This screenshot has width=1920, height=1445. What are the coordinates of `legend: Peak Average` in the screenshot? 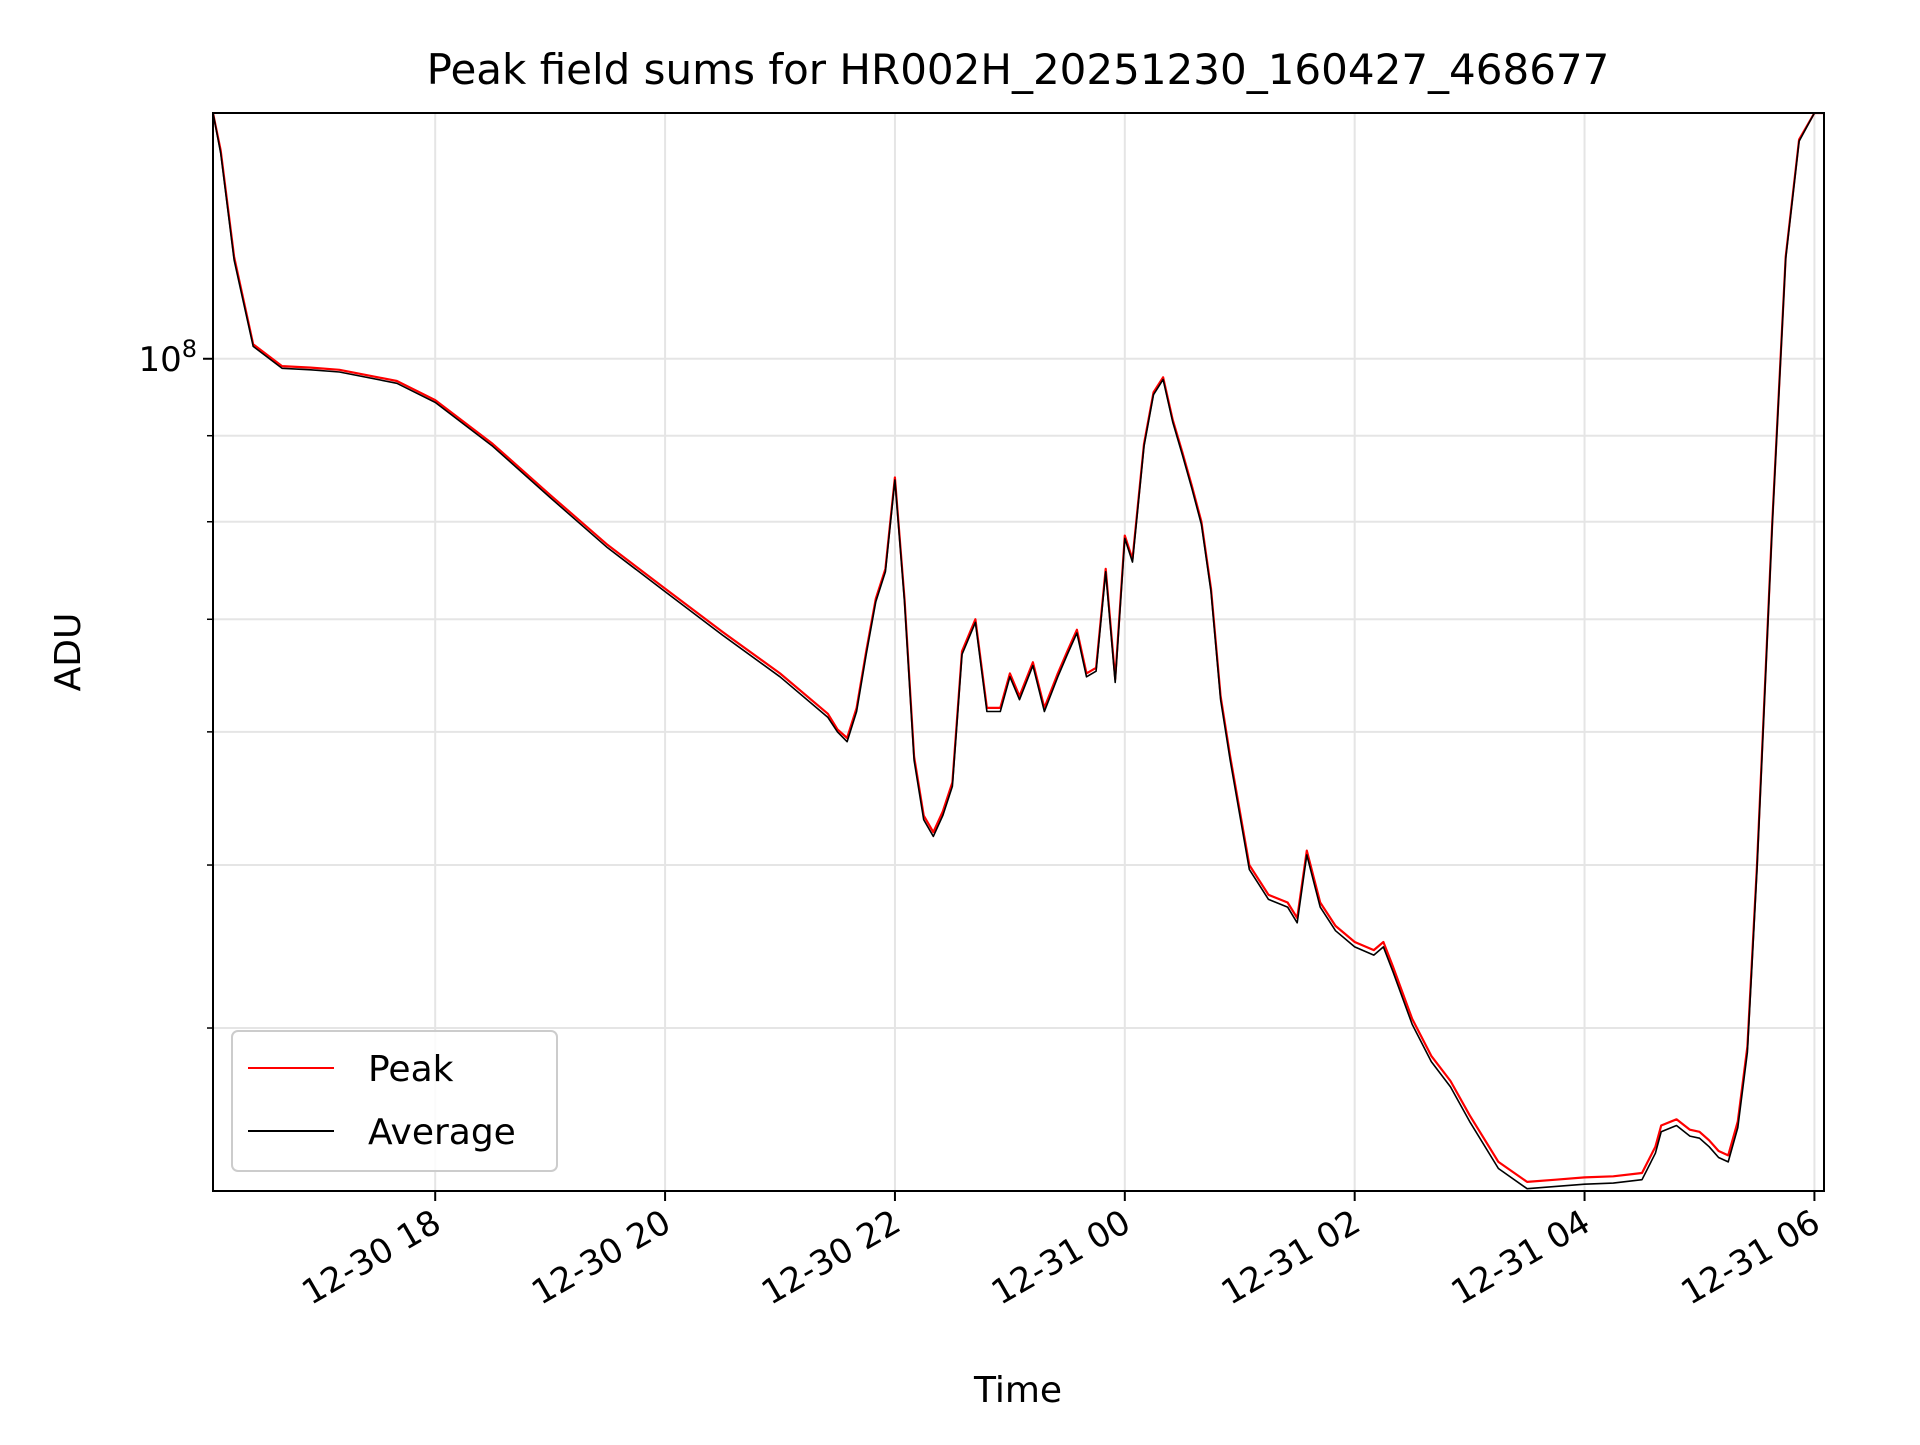 It's located at (394, 1101).